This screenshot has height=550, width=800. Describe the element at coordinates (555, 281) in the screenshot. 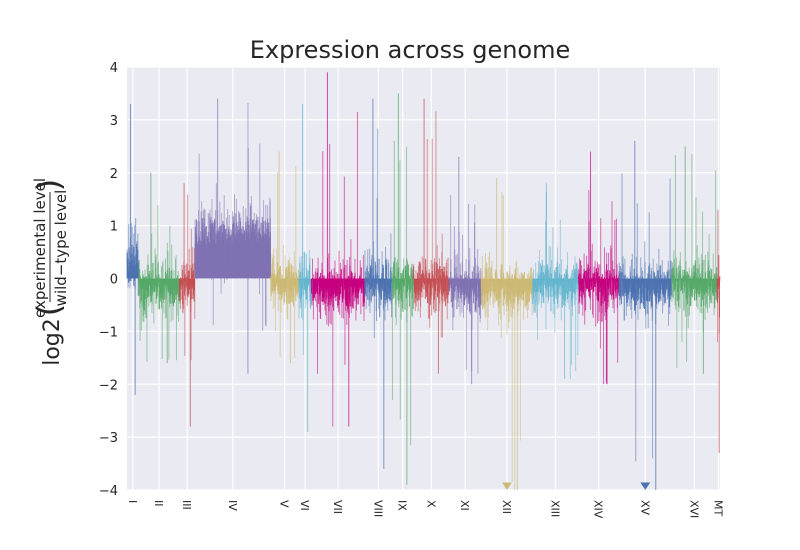

I see `chromosome-XIII` at that location.